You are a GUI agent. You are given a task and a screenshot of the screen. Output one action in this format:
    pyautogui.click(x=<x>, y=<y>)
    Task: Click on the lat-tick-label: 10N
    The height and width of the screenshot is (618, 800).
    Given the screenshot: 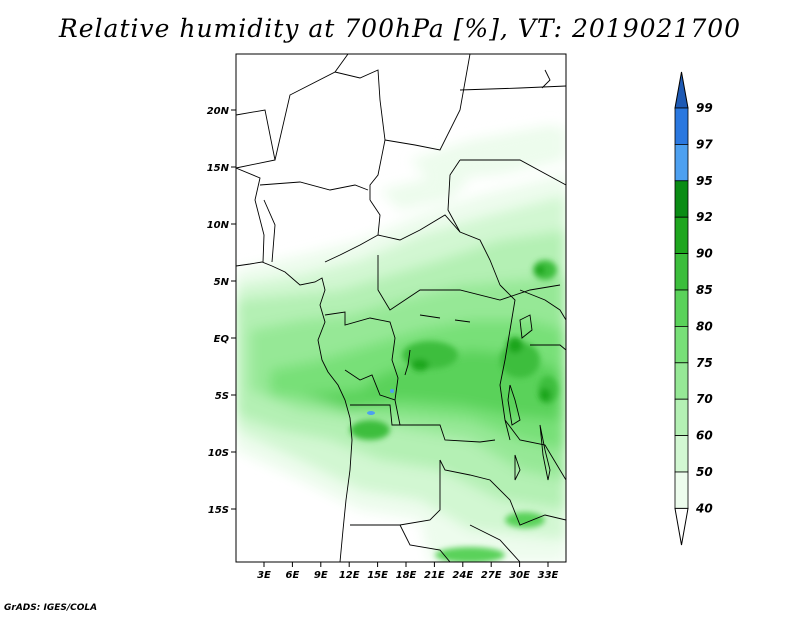 What is the action you would take?
    pyautogui.click(x=218, y=225)
    